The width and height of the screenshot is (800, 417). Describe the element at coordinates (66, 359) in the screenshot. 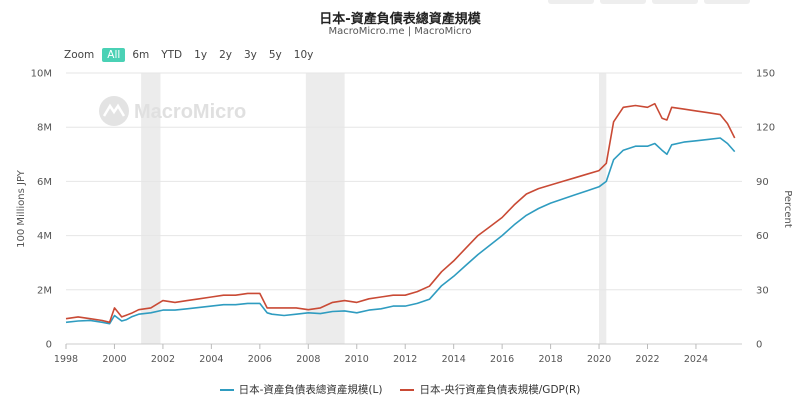

I see `x-tick-label: 1998` at that location.